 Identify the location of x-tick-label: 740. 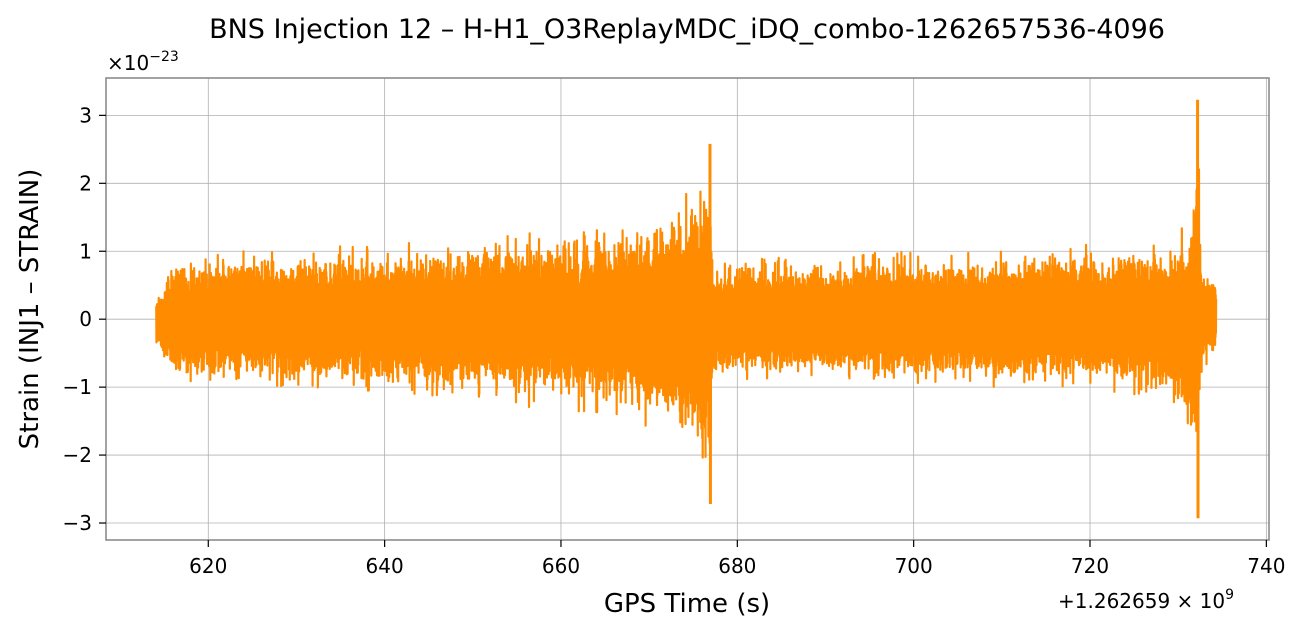
(1266, 566).